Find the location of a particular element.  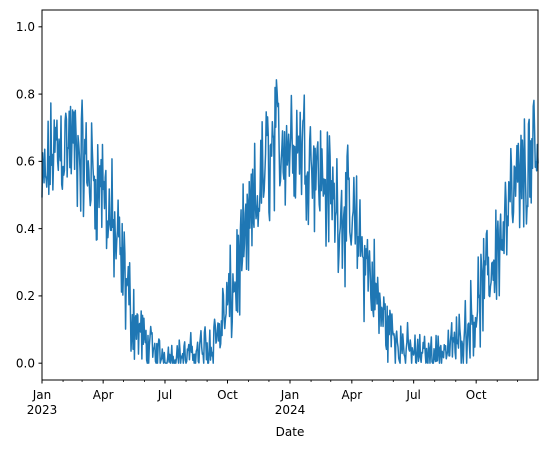

y-tick-label: 0.2 is located at coordinates (25, 296).